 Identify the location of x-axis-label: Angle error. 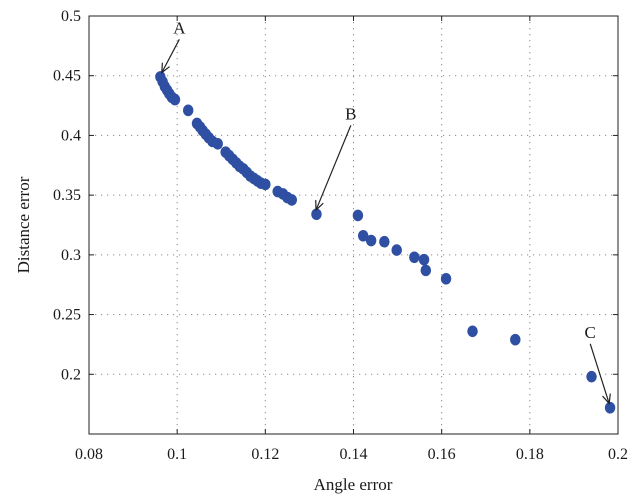
(353, 484).